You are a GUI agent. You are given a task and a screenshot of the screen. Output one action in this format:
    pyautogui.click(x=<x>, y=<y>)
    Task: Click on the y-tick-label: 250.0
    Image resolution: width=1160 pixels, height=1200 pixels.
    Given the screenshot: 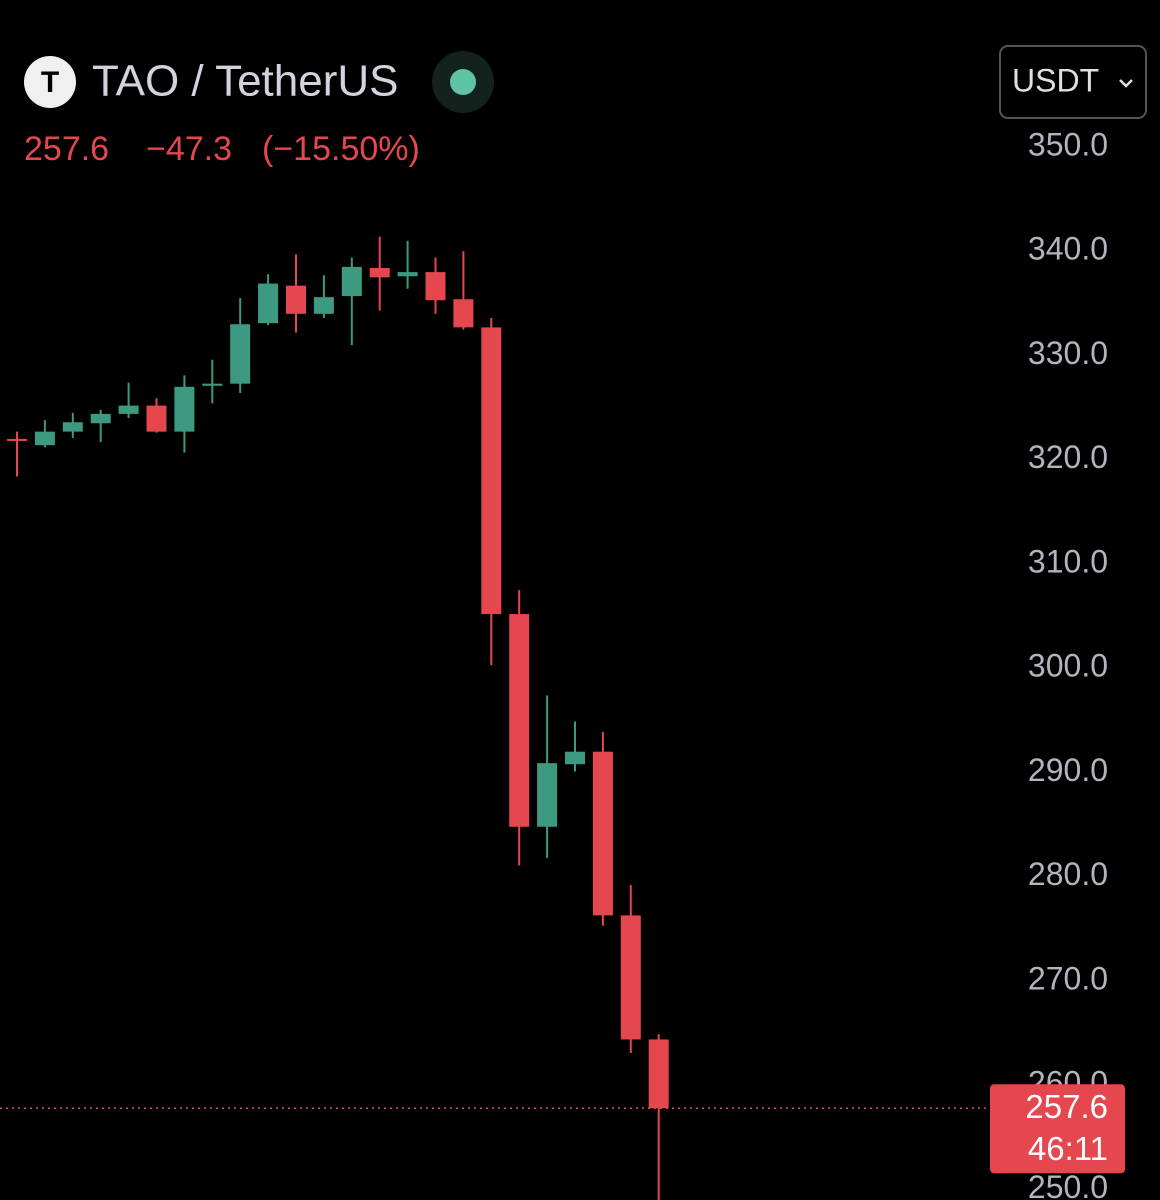 What is the action you would take?
    pyautogui.click(x=1068, y=1184)
    